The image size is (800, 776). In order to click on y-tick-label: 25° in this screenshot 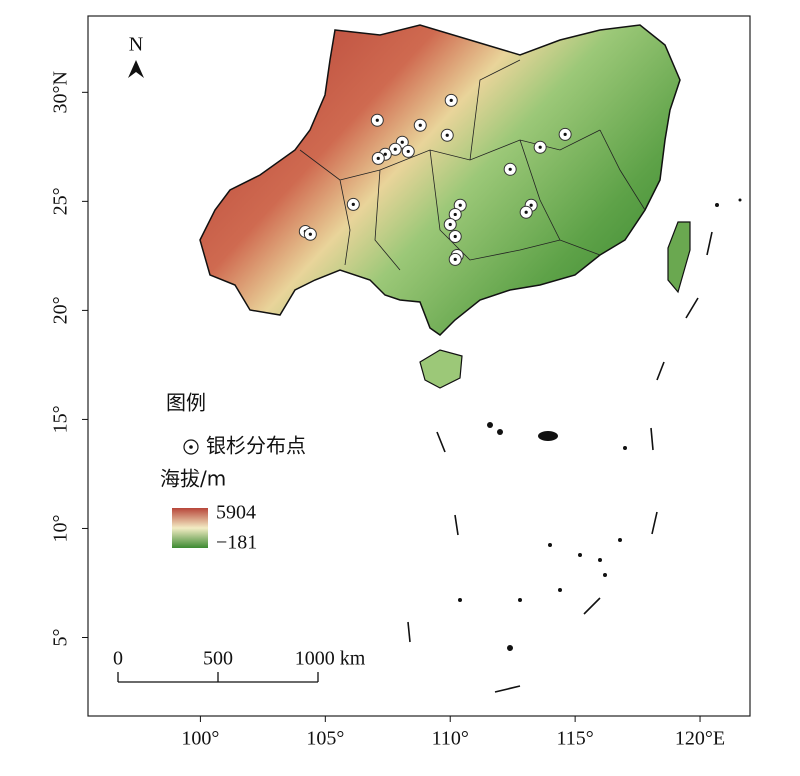, I will do `click(61, 201)`.